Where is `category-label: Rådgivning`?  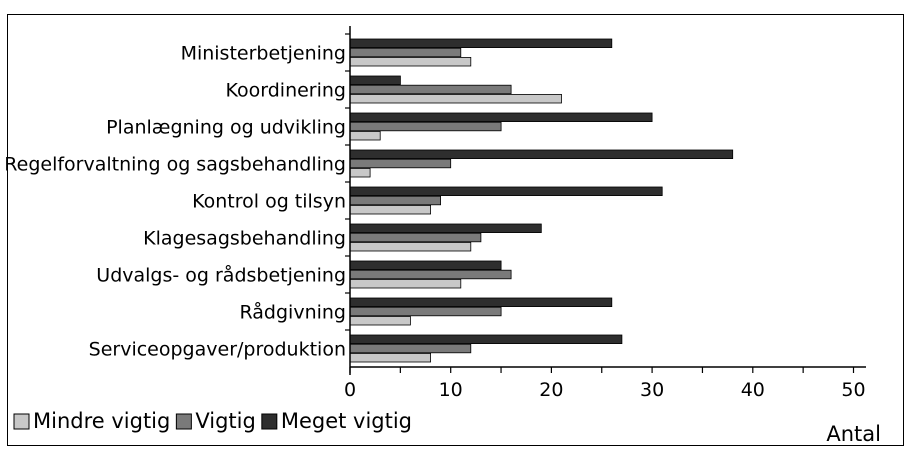 category-label: Rådgivning is located at coordinates (293, 312).